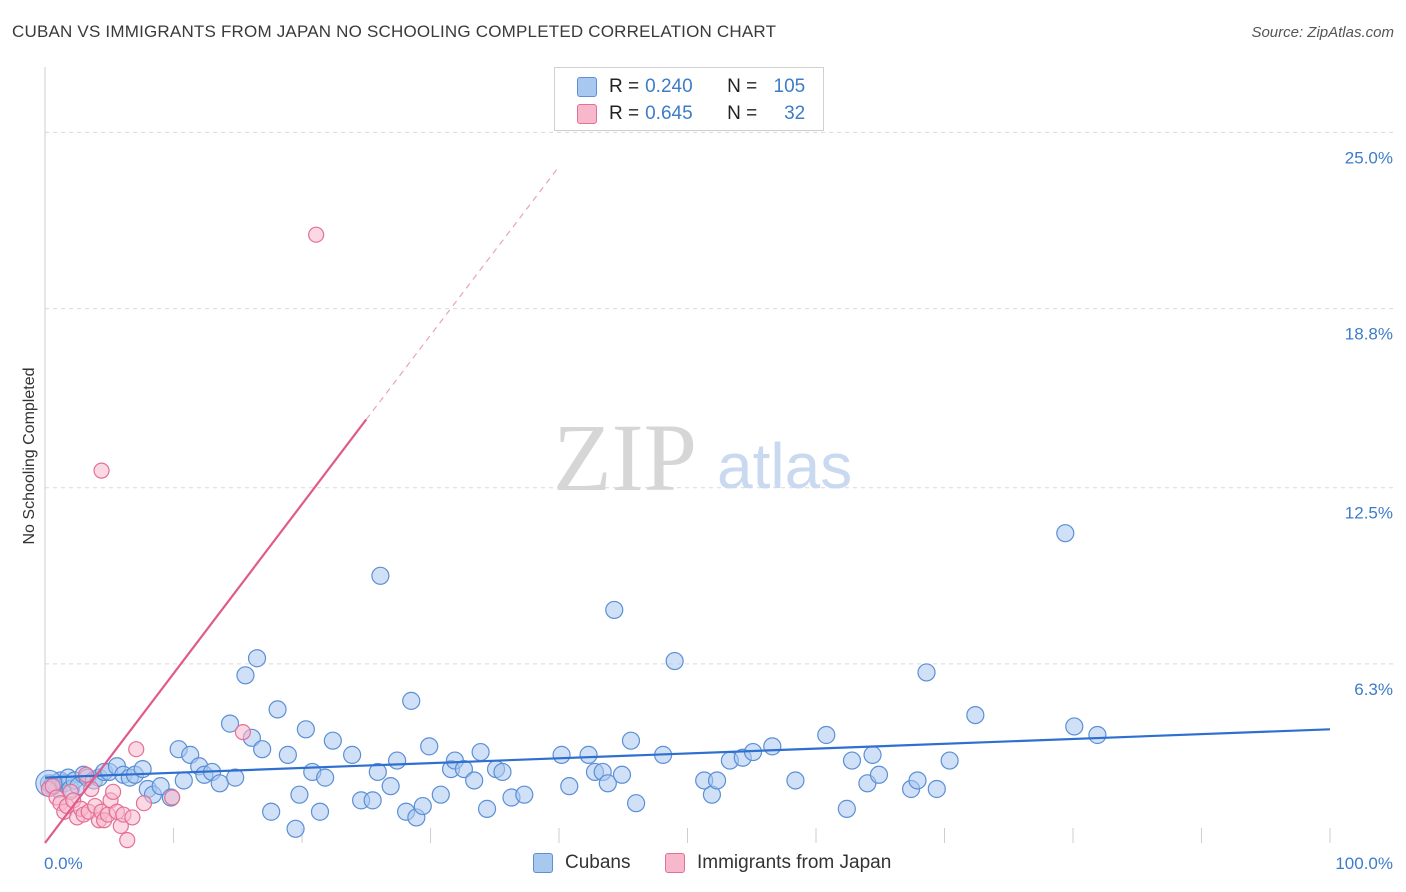 Image resolution: width=1406 pixels, height=892 pixels. What do you see at coordinates (669, 86) in the screenshot?
I see `legend-r-value: 0.240` at bounding box center [669, 86].